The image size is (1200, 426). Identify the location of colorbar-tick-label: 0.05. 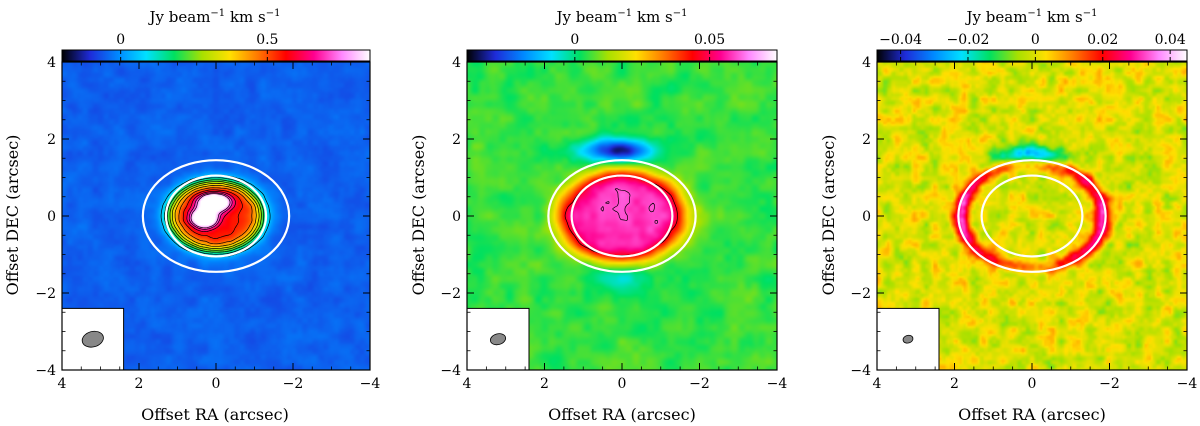
(709, 40).